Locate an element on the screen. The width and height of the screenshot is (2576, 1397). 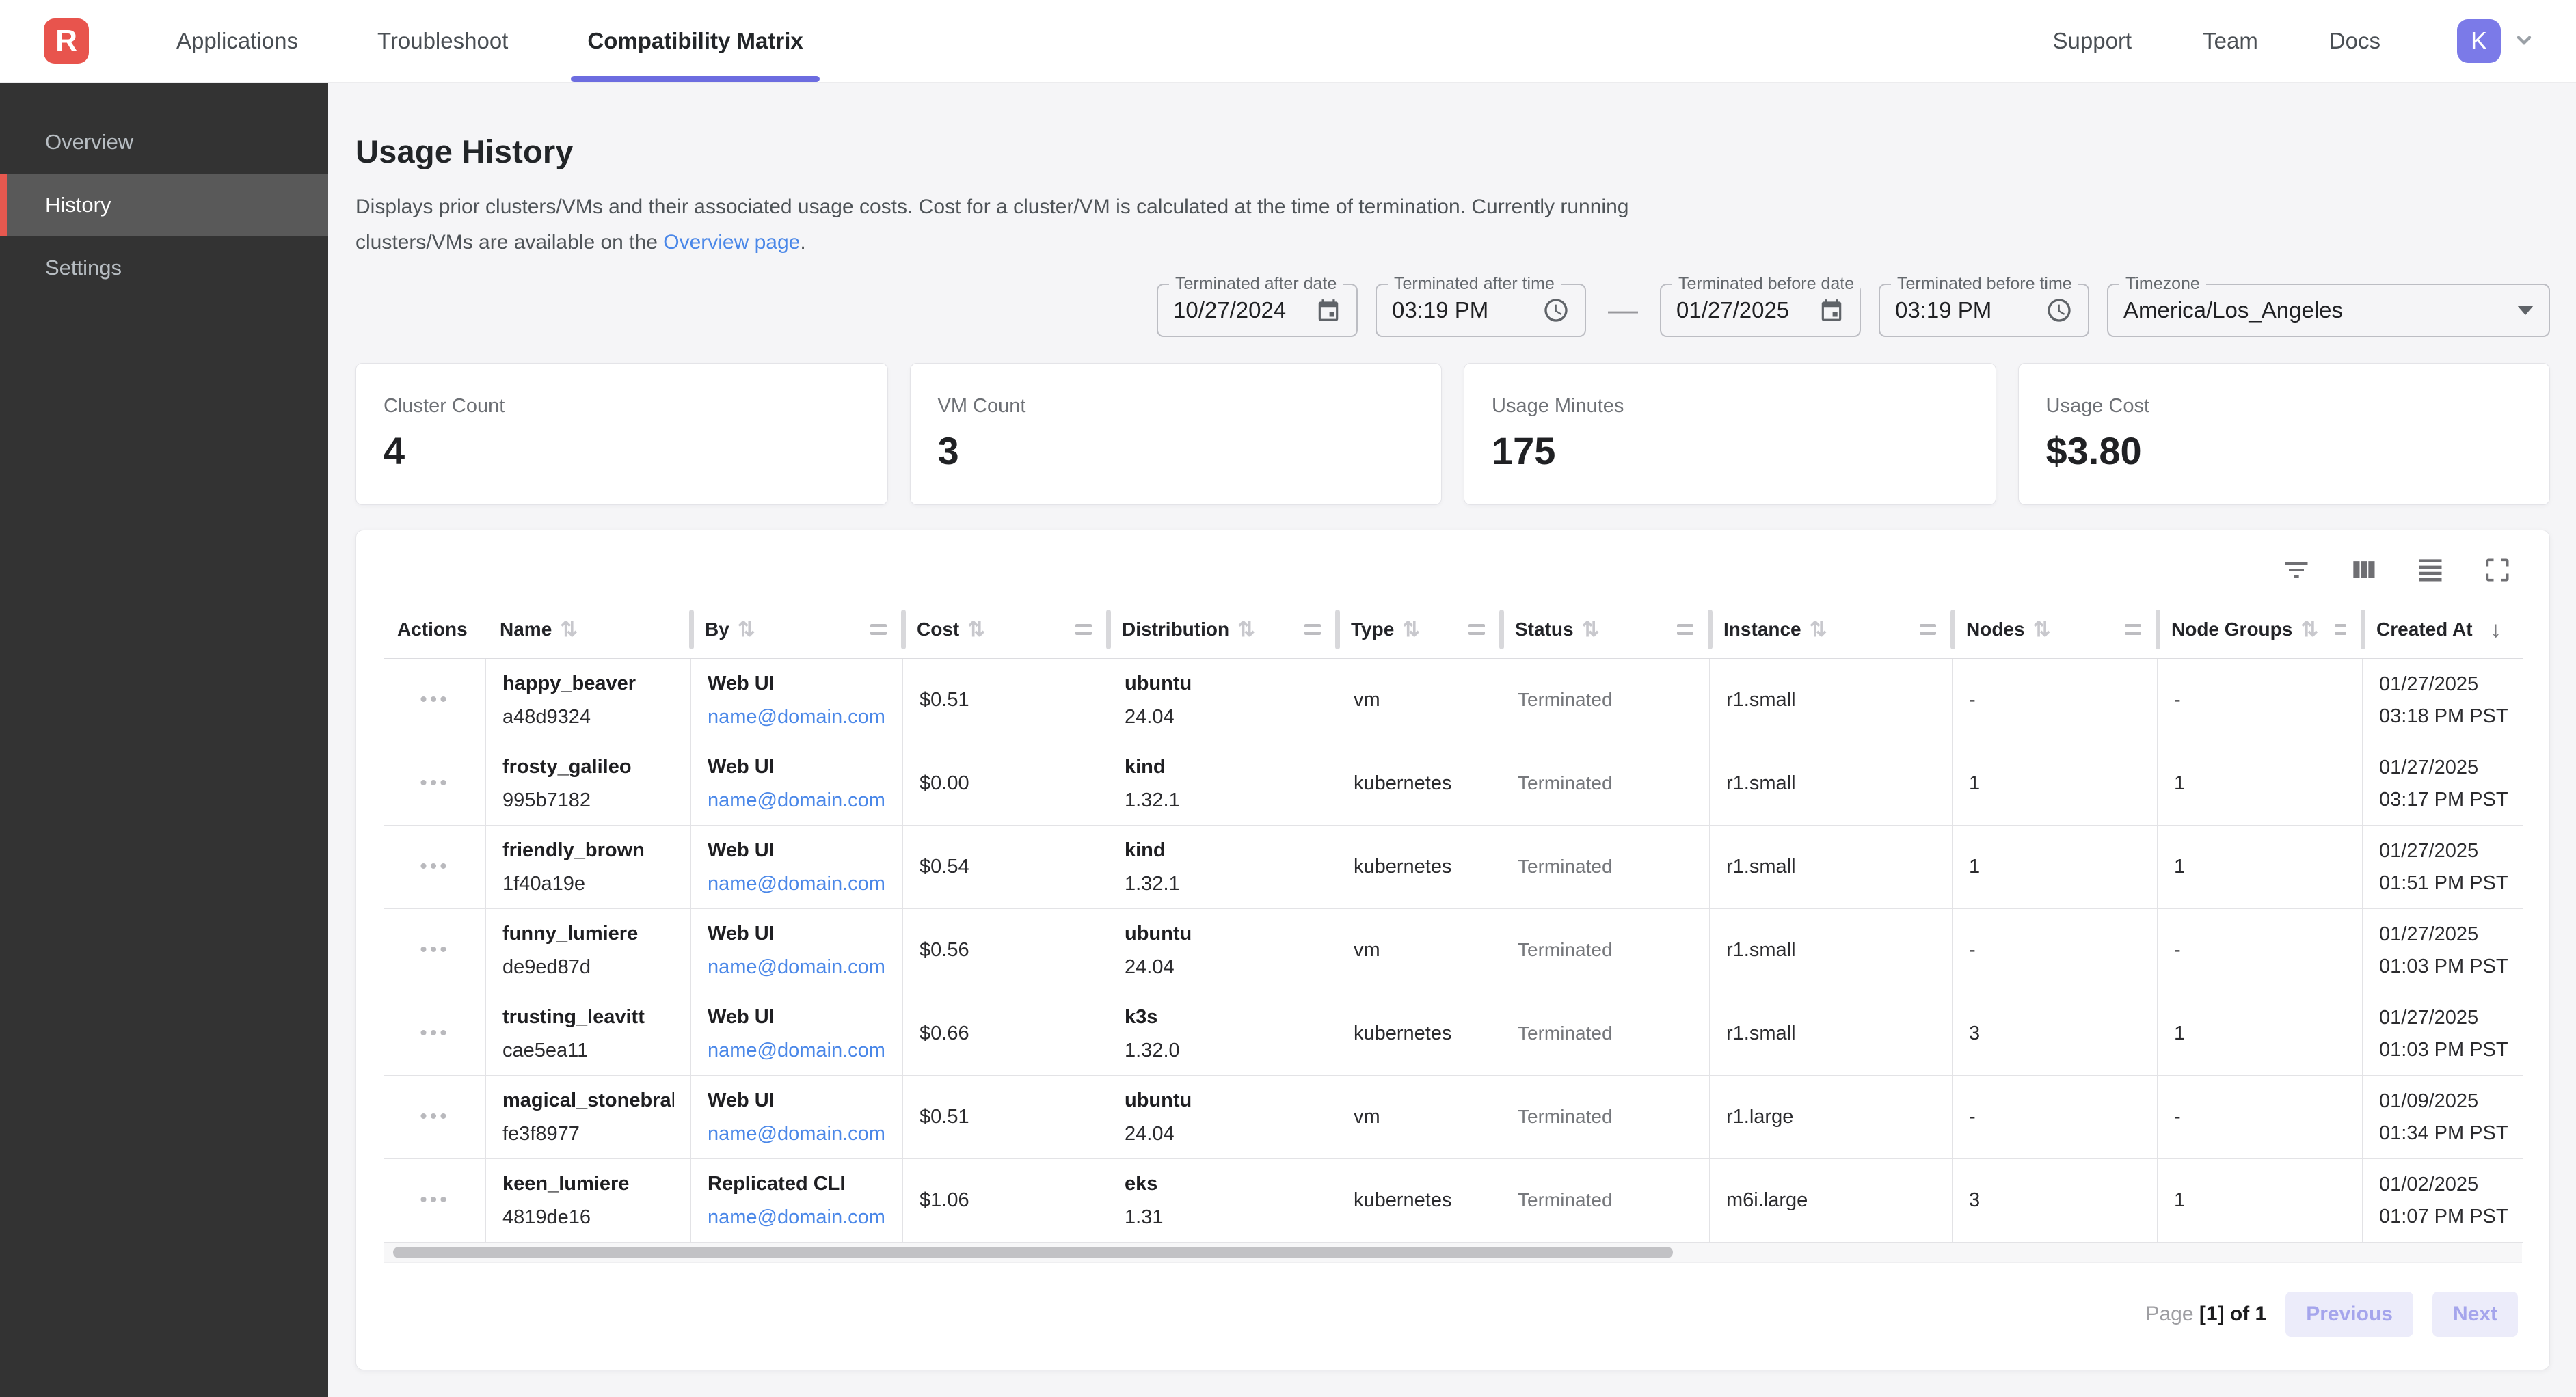
col-label: Created At is located at coordinates (2424, 629).